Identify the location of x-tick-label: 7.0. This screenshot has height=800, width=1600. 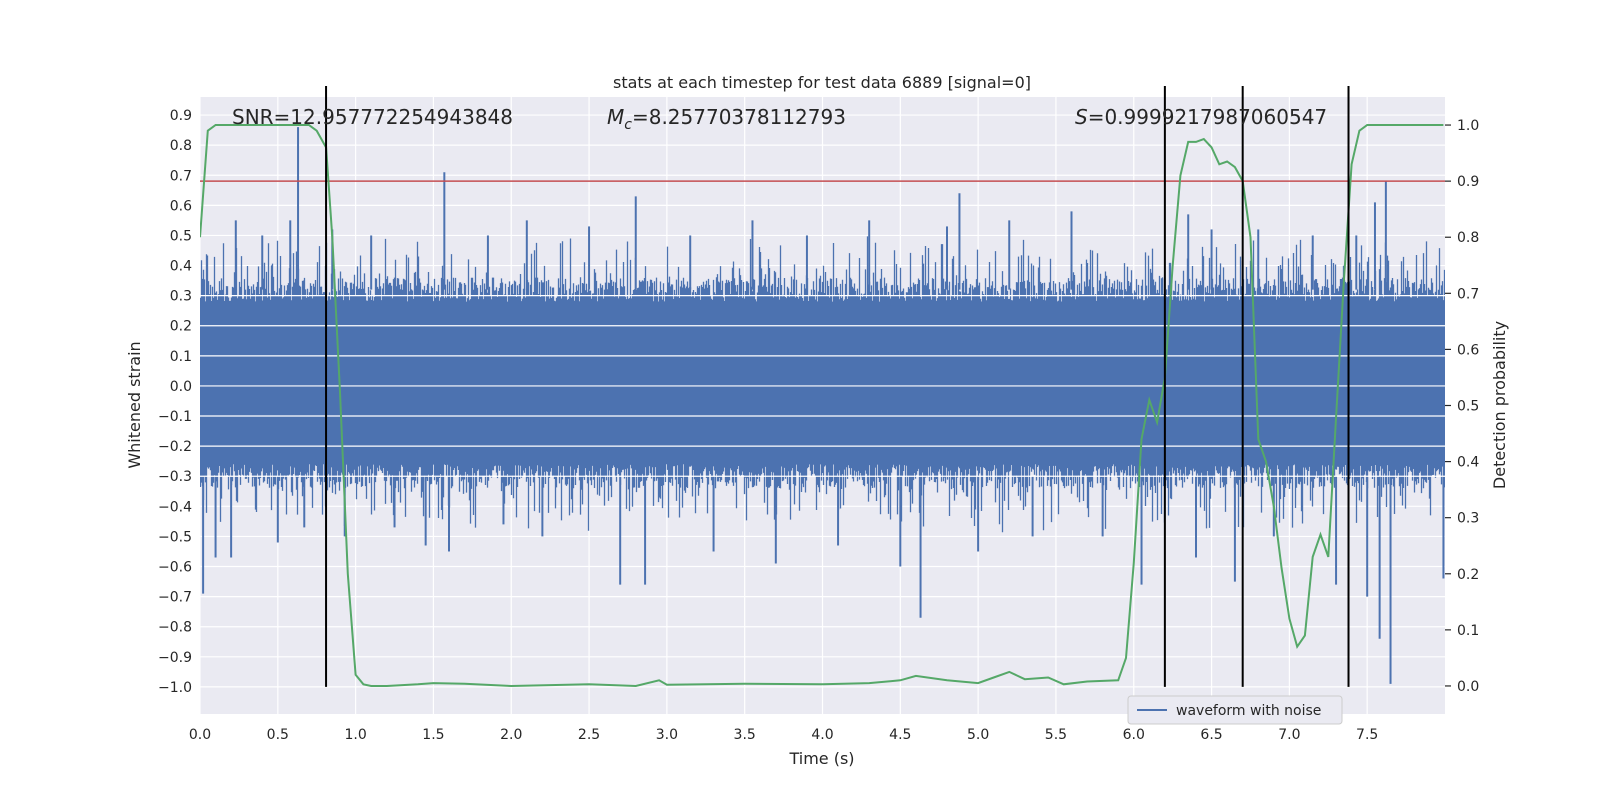
(1289, 735).